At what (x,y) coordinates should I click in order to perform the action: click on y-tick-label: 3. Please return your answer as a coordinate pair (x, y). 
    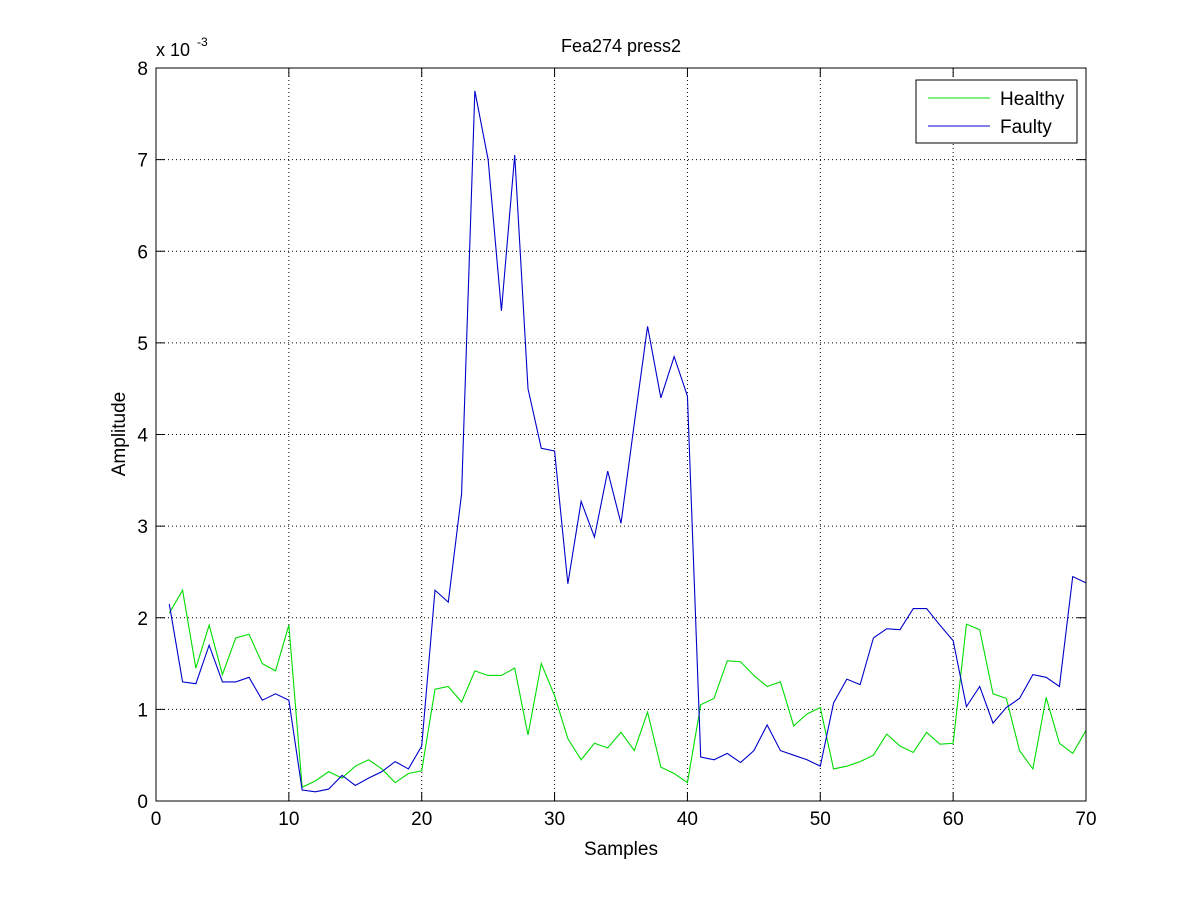
    Looking at the image, I should click on (142, 527).